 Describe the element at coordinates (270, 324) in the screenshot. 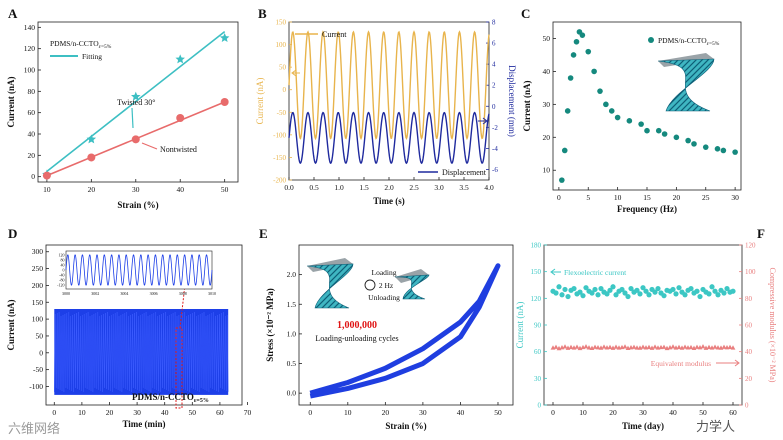

I see `panel-e-ylabel: Stress (×10⁻² MPa)` at that location.